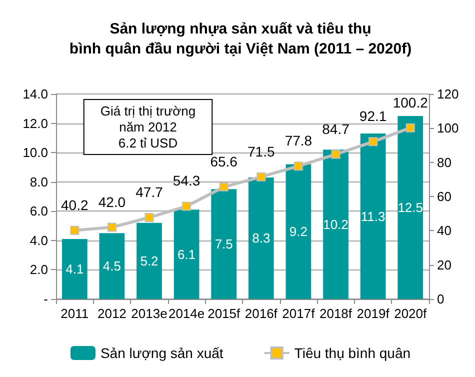 The width and height of the screenshot is (475, 377). Describe the element at coordinates (261, 313) in the screenshot. I see `x-tick-label: 2016f` at that location.